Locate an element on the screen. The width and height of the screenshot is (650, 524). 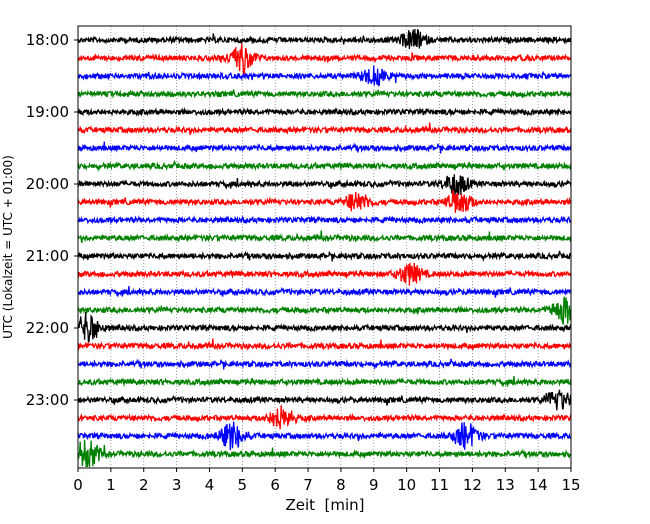
y-tick-label: 19:00 is located at coordinates (47, 112).